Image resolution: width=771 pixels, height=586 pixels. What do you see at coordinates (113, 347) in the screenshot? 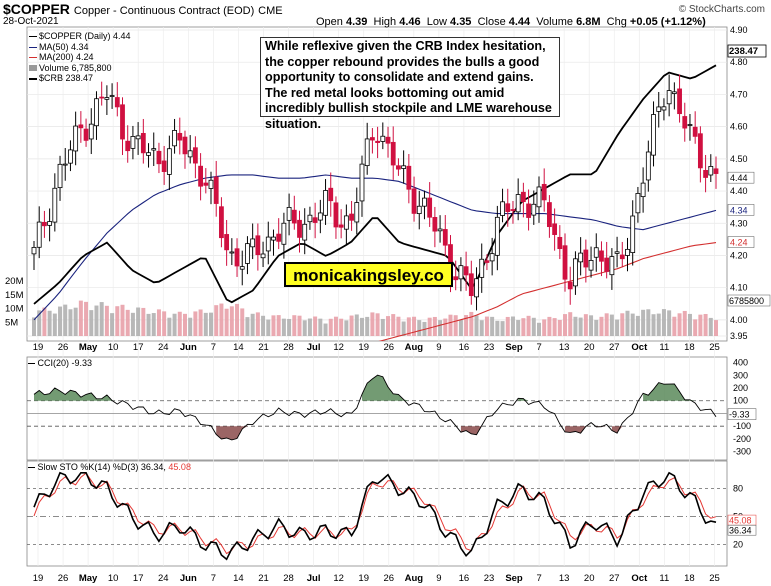
I see `x-tick-label: 10` at bounding box center [113, 347].